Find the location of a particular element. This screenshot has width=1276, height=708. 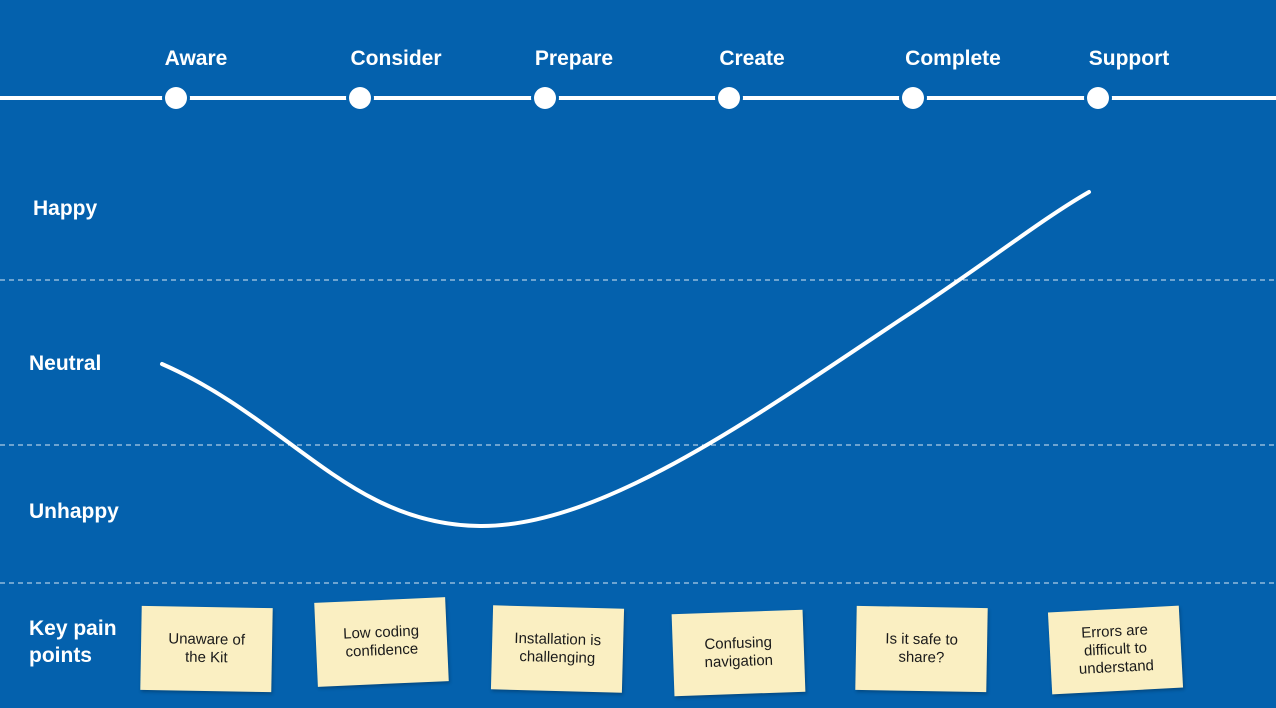

note-line: Confusing is located at coordinates (738, 643).